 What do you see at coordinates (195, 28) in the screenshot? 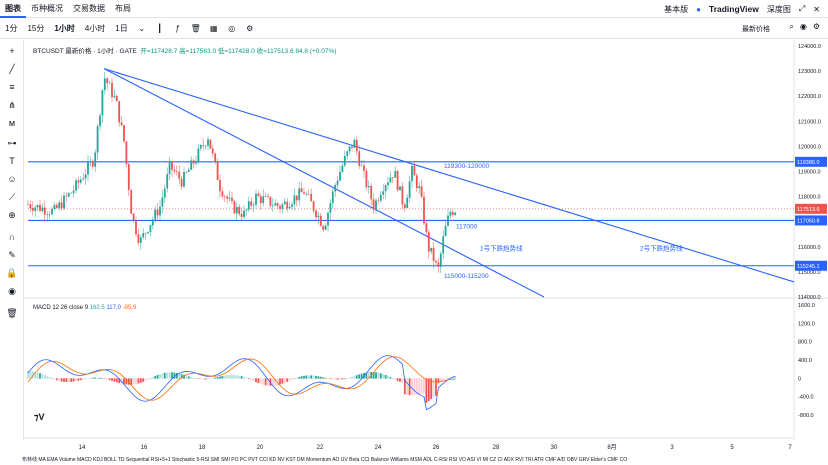
I see `trash-icon: 🗑` at bounding box center [195, 28].